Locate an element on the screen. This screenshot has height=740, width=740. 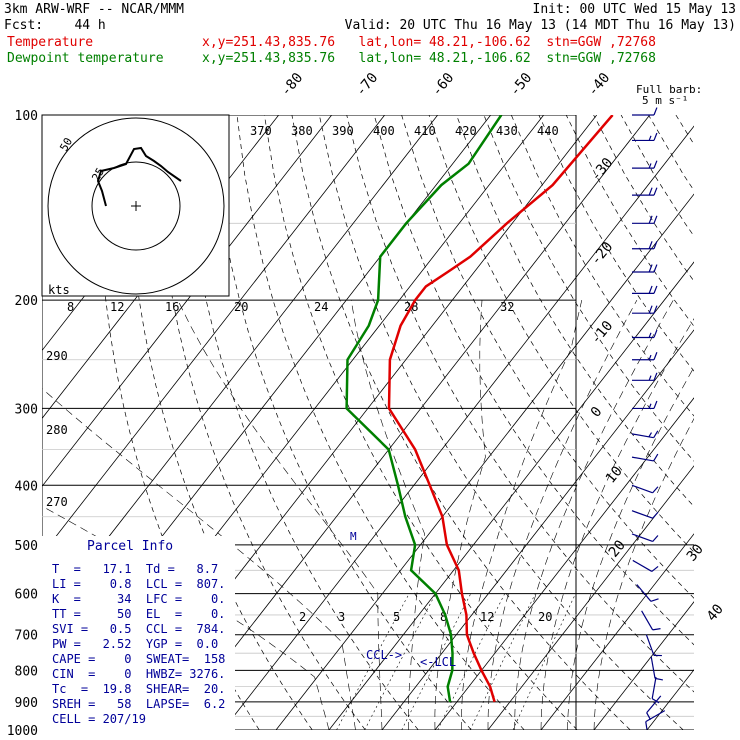
pressure-tick-label: 800 is located at coordinates (26, 671).